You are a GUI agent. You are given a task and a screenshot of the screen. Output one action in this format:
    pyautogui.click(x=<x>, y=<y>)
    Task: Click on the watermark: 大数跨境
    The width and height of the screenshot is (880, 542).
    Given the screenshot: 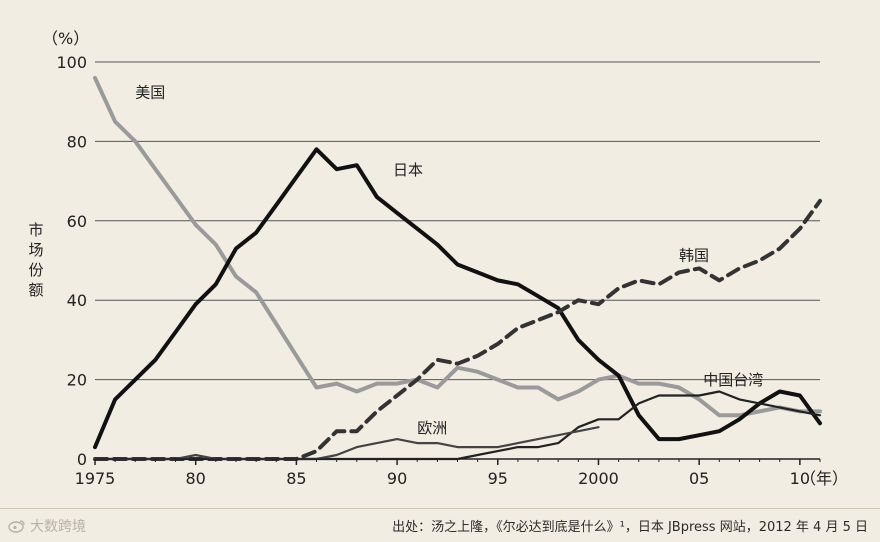 What is the action you would take?
    pyautogui.click(x=47, y=526)
    